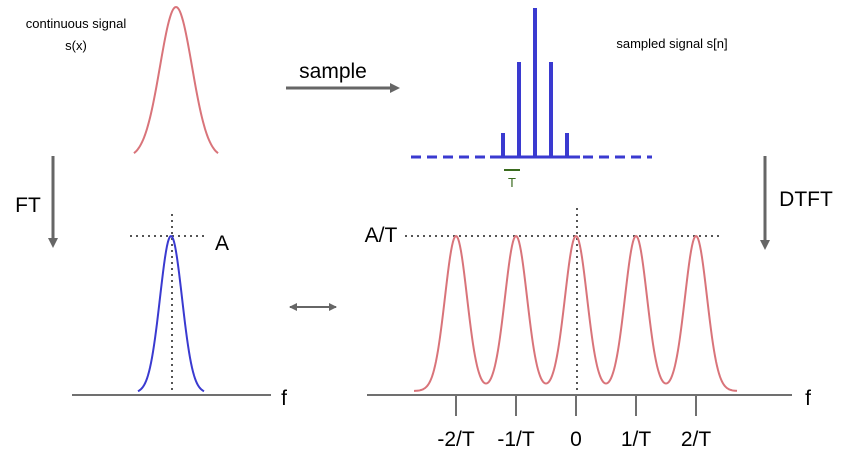  What do you see at coordinates (284, 398) in the screenshot?
I see `ft-axis-f-label: f` at bounding box center [284, 398].